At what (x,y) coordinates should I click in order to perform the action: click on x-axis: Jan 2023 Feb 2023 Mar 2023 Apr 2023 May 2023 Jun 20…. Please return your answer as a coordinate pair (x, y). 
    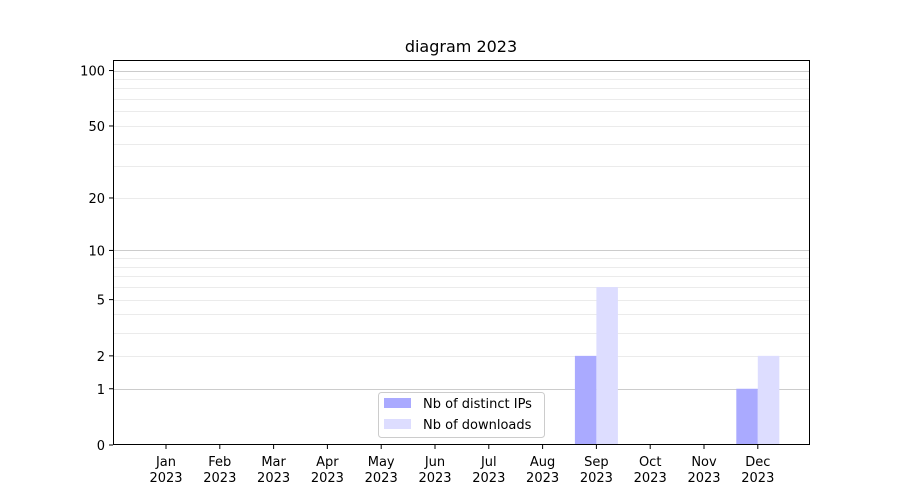
    Looking at the image, I should click on (461, 465).